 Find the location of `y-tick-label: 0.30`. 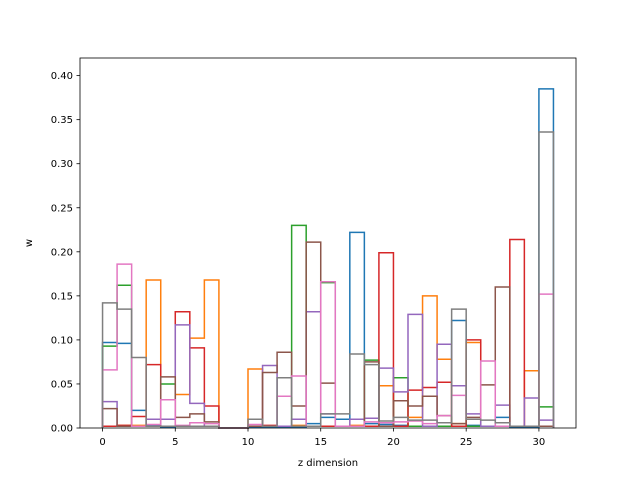

y-tick-label: 0.30 is located at coordinates (62, 164).